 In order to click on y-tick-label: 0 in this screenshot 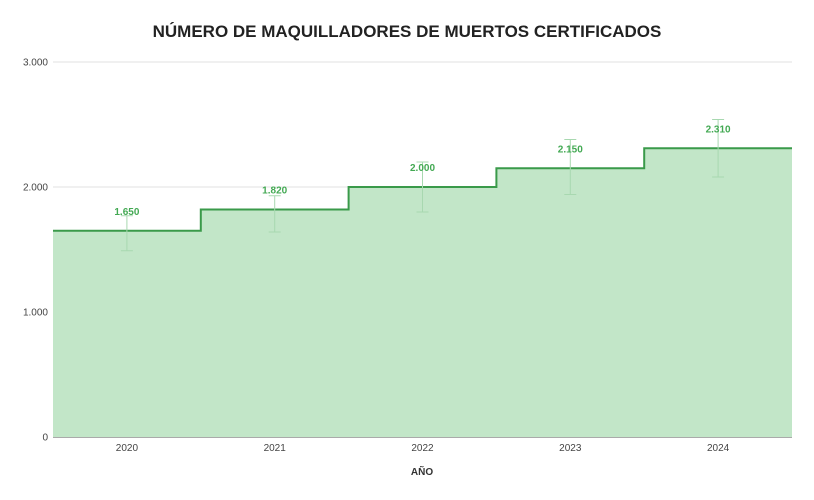, I will do `click(45, 438)`.